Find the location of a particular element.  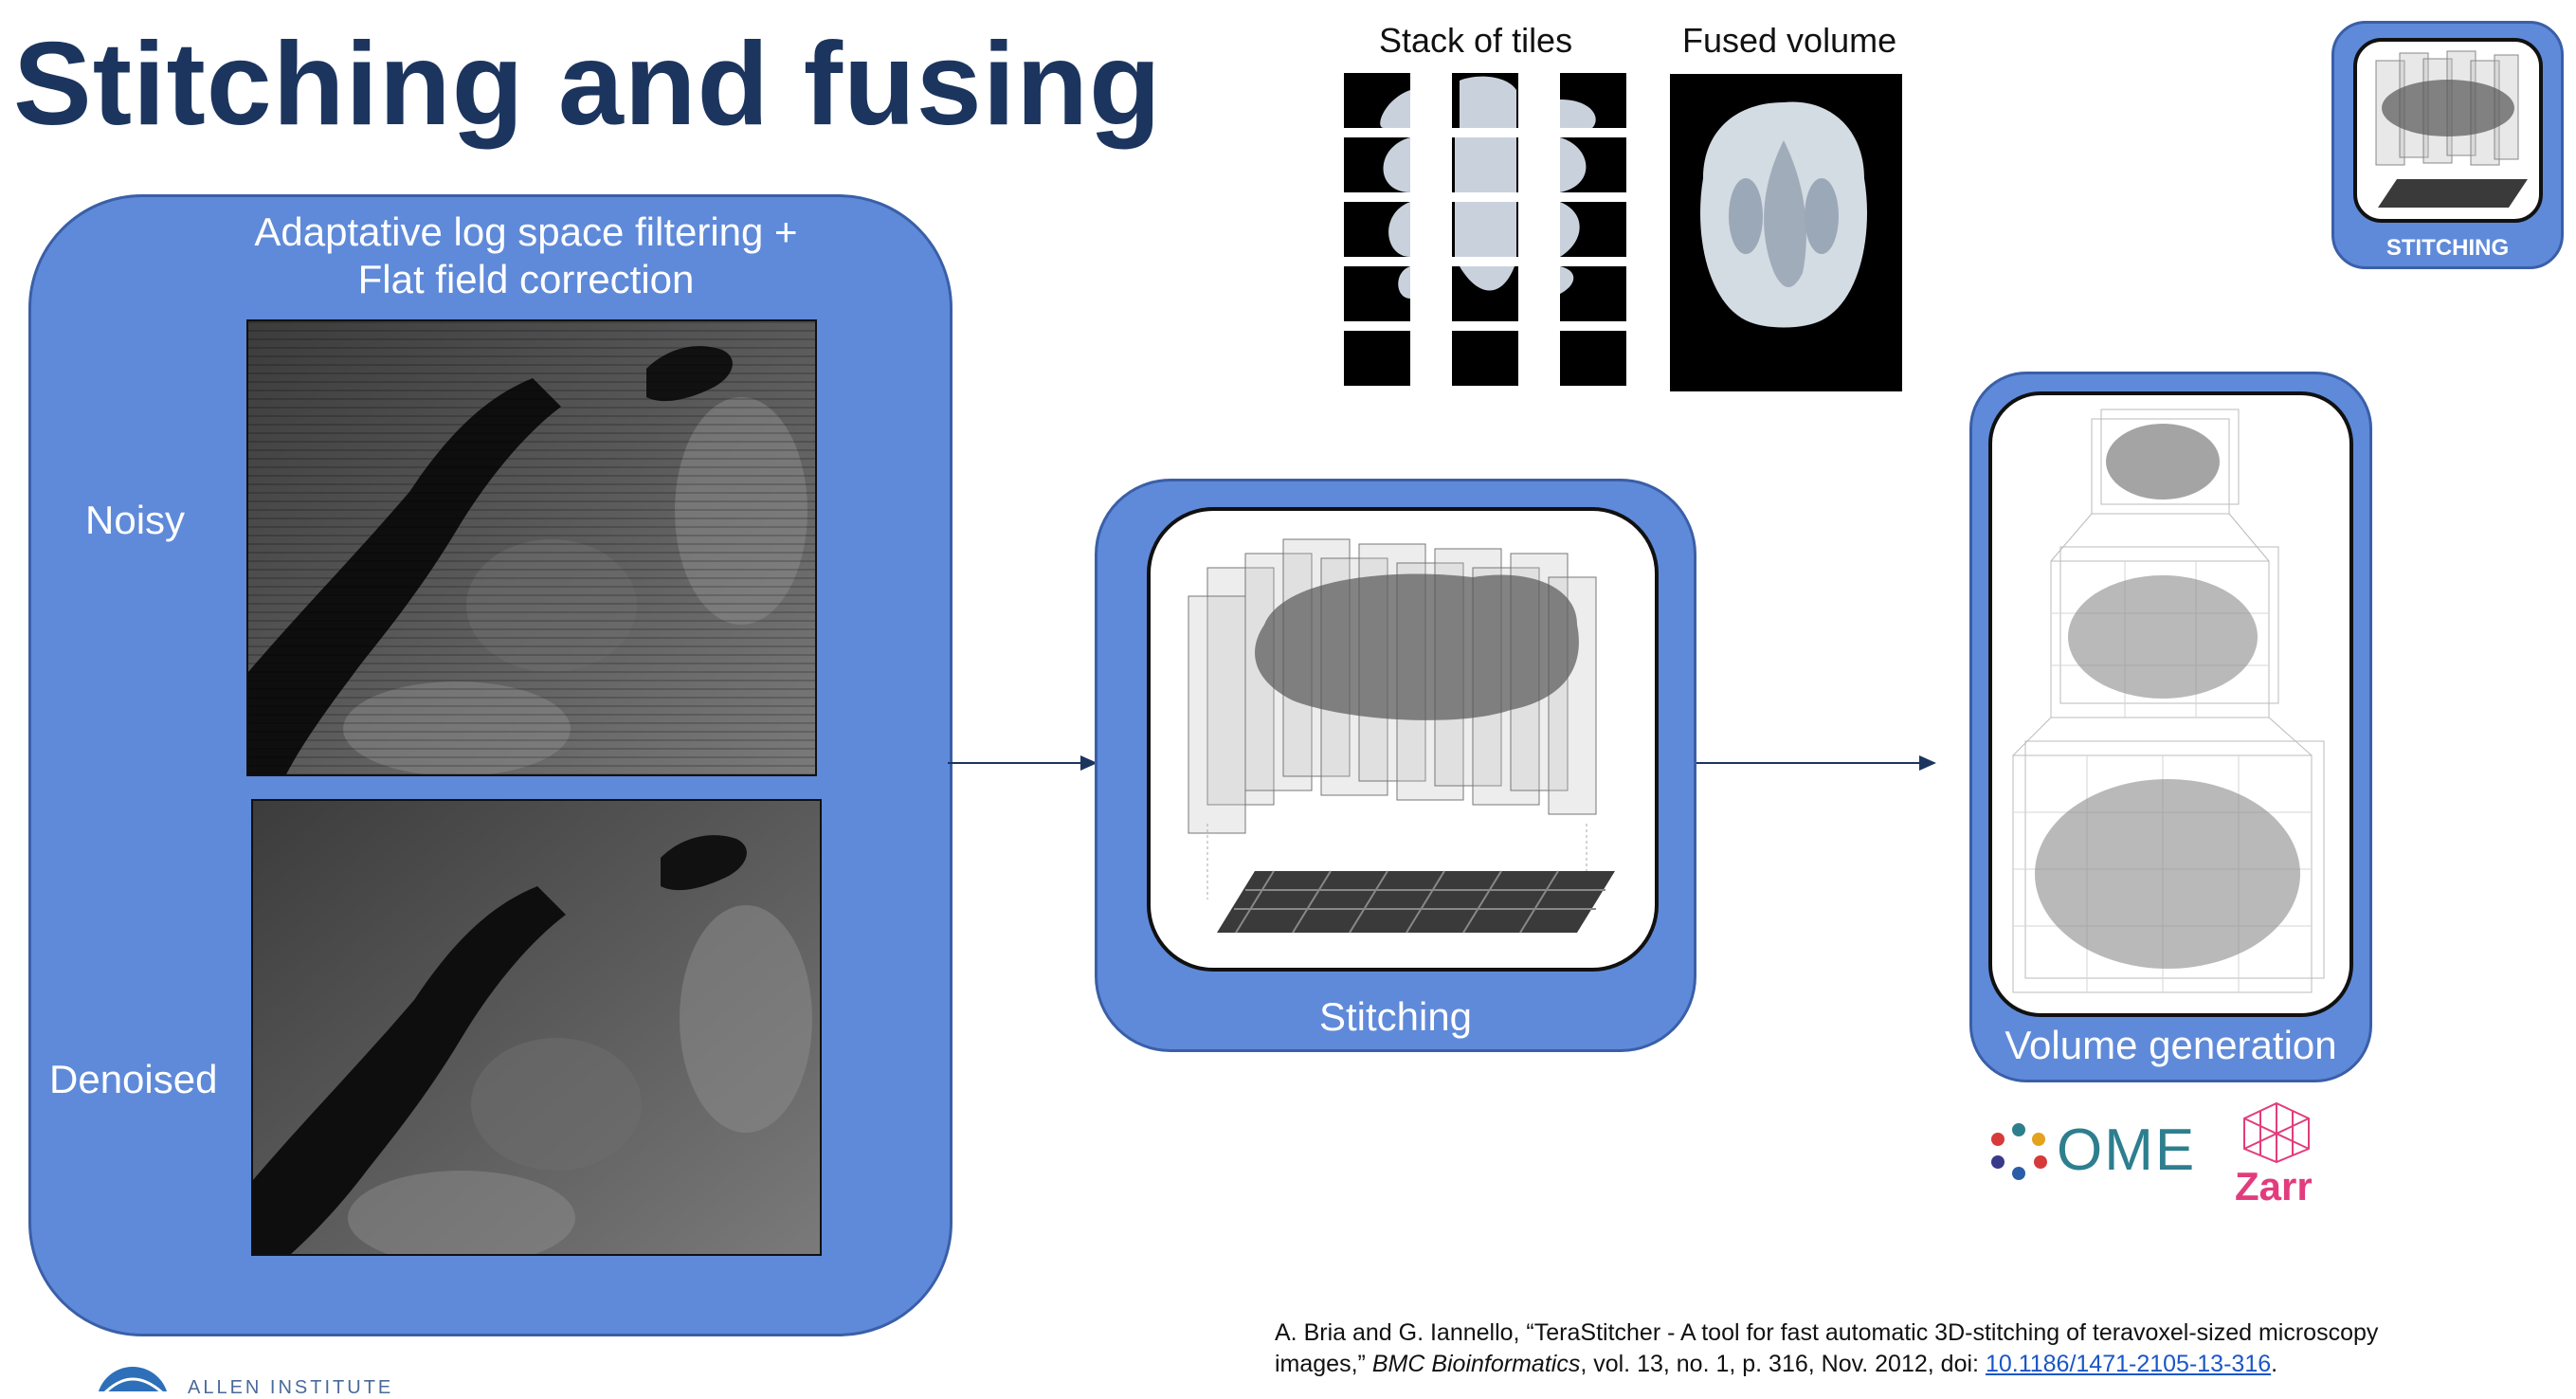

ome-logo-text: OME is located at coordinates (2127, 1150).